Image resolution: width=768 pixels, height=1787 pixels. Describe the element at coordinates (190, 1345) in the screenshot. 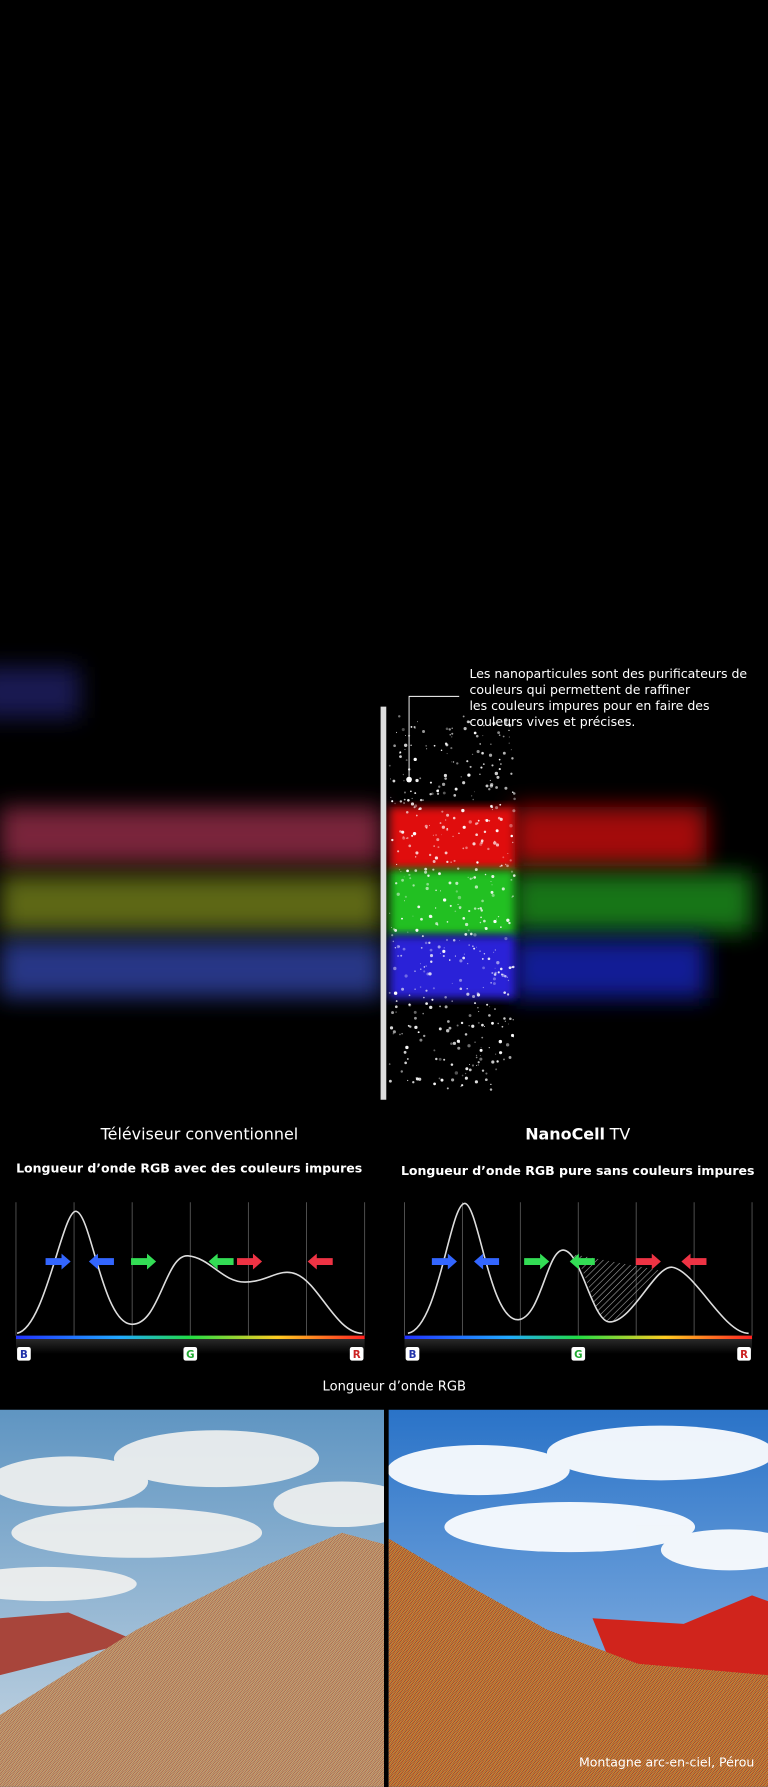

I see `spectrum-glow` at that location.